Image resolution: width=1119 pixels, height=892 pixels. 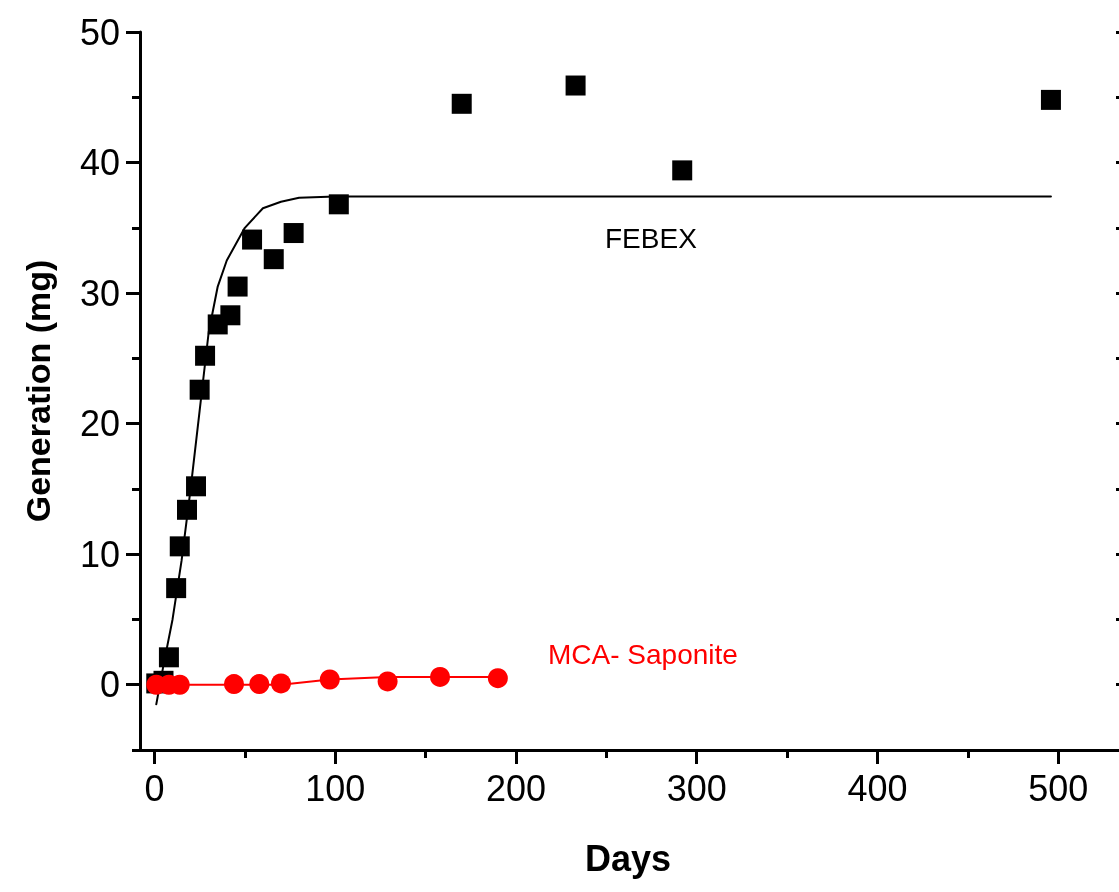 What do you see at coordinates (99, 163) in the screenshot?
I see `y-tick-label: 40` at bounding box center [99, 163].